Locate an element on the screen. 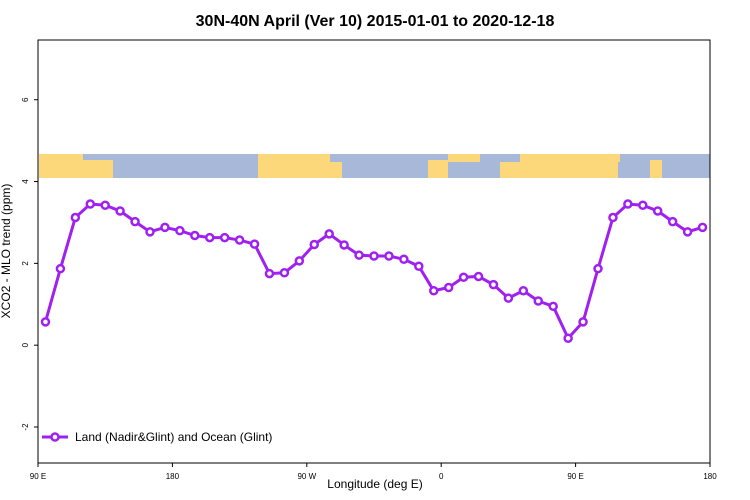 This screenshot has width=750, height=500. y-tick-label: 4 is located at coordinates (25, 181).